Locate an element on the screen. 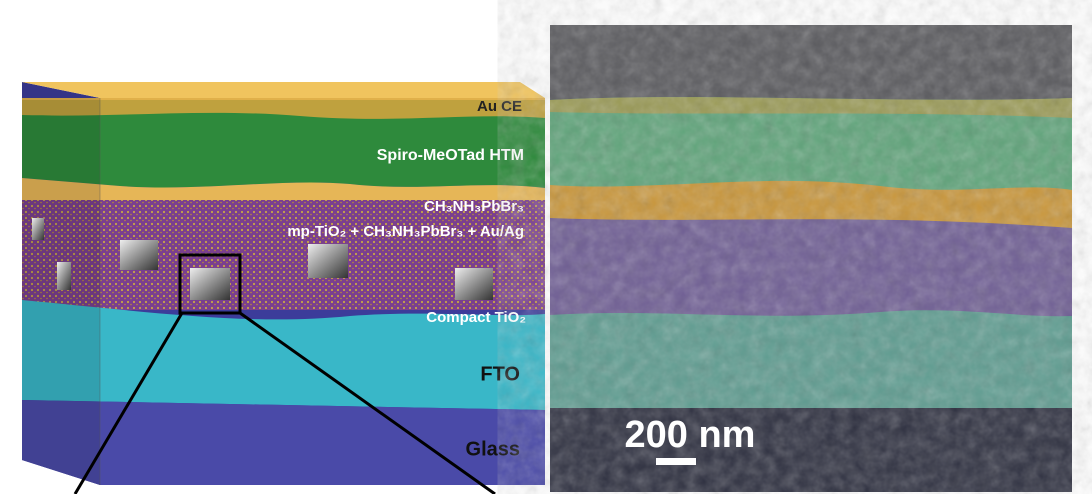  layer-label: Glass is located at coordinates (493, 449).